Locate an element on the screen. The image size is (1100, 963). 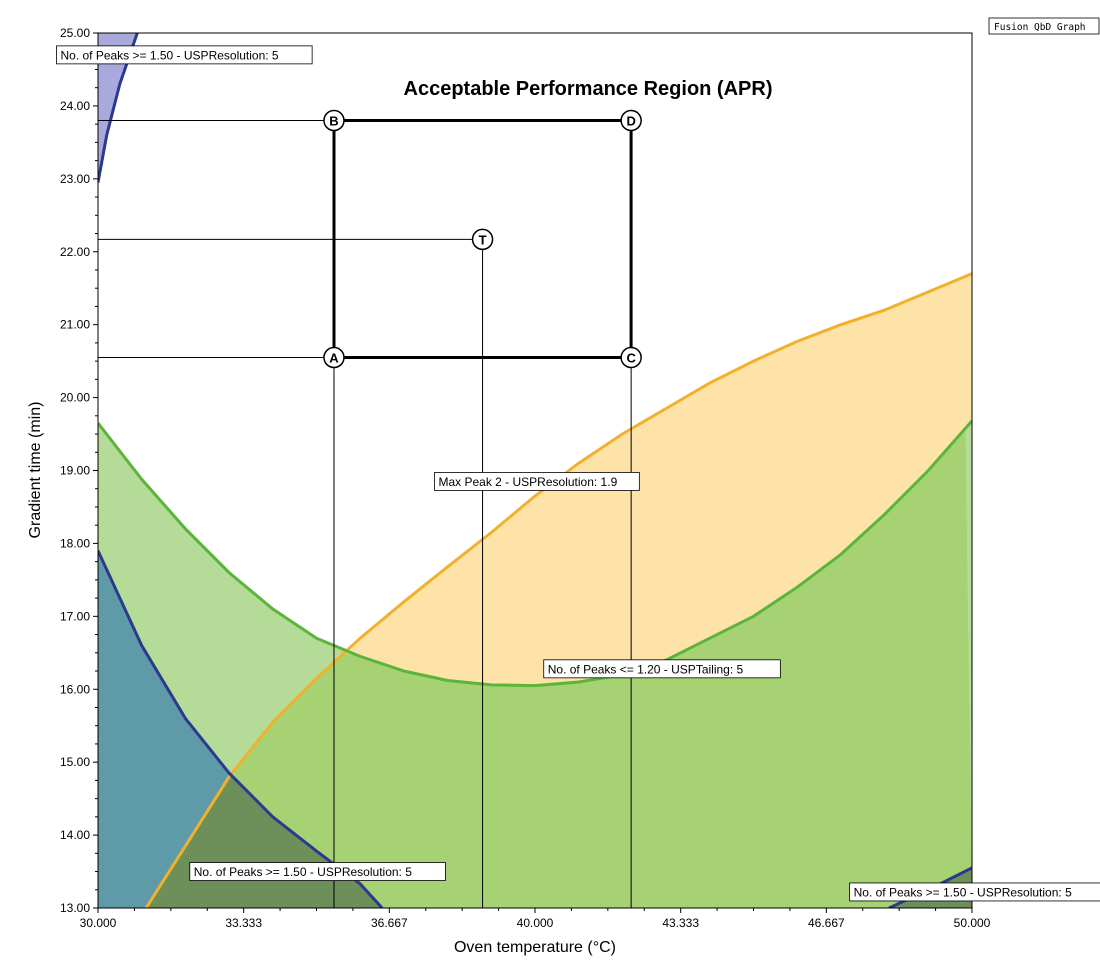
point-D: D is located at coordinates (631, 120).